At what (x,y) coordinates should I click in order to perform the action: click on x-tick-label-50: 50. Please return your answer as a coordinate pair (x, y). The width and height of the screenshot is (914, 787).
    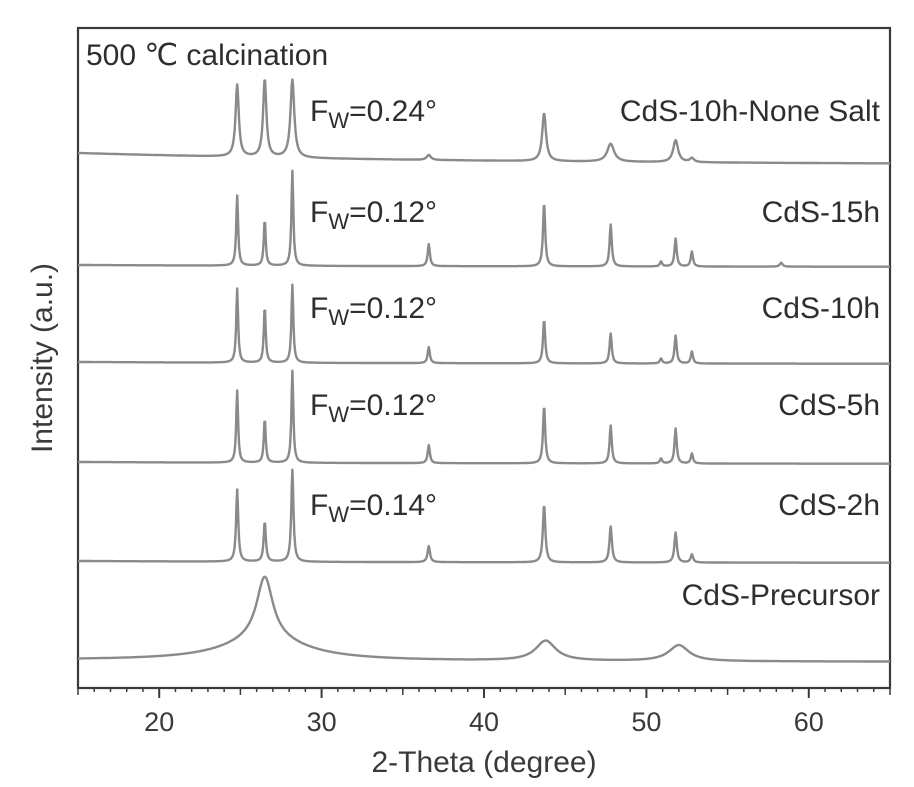
    Looking at the image, I should click on (646, 722).